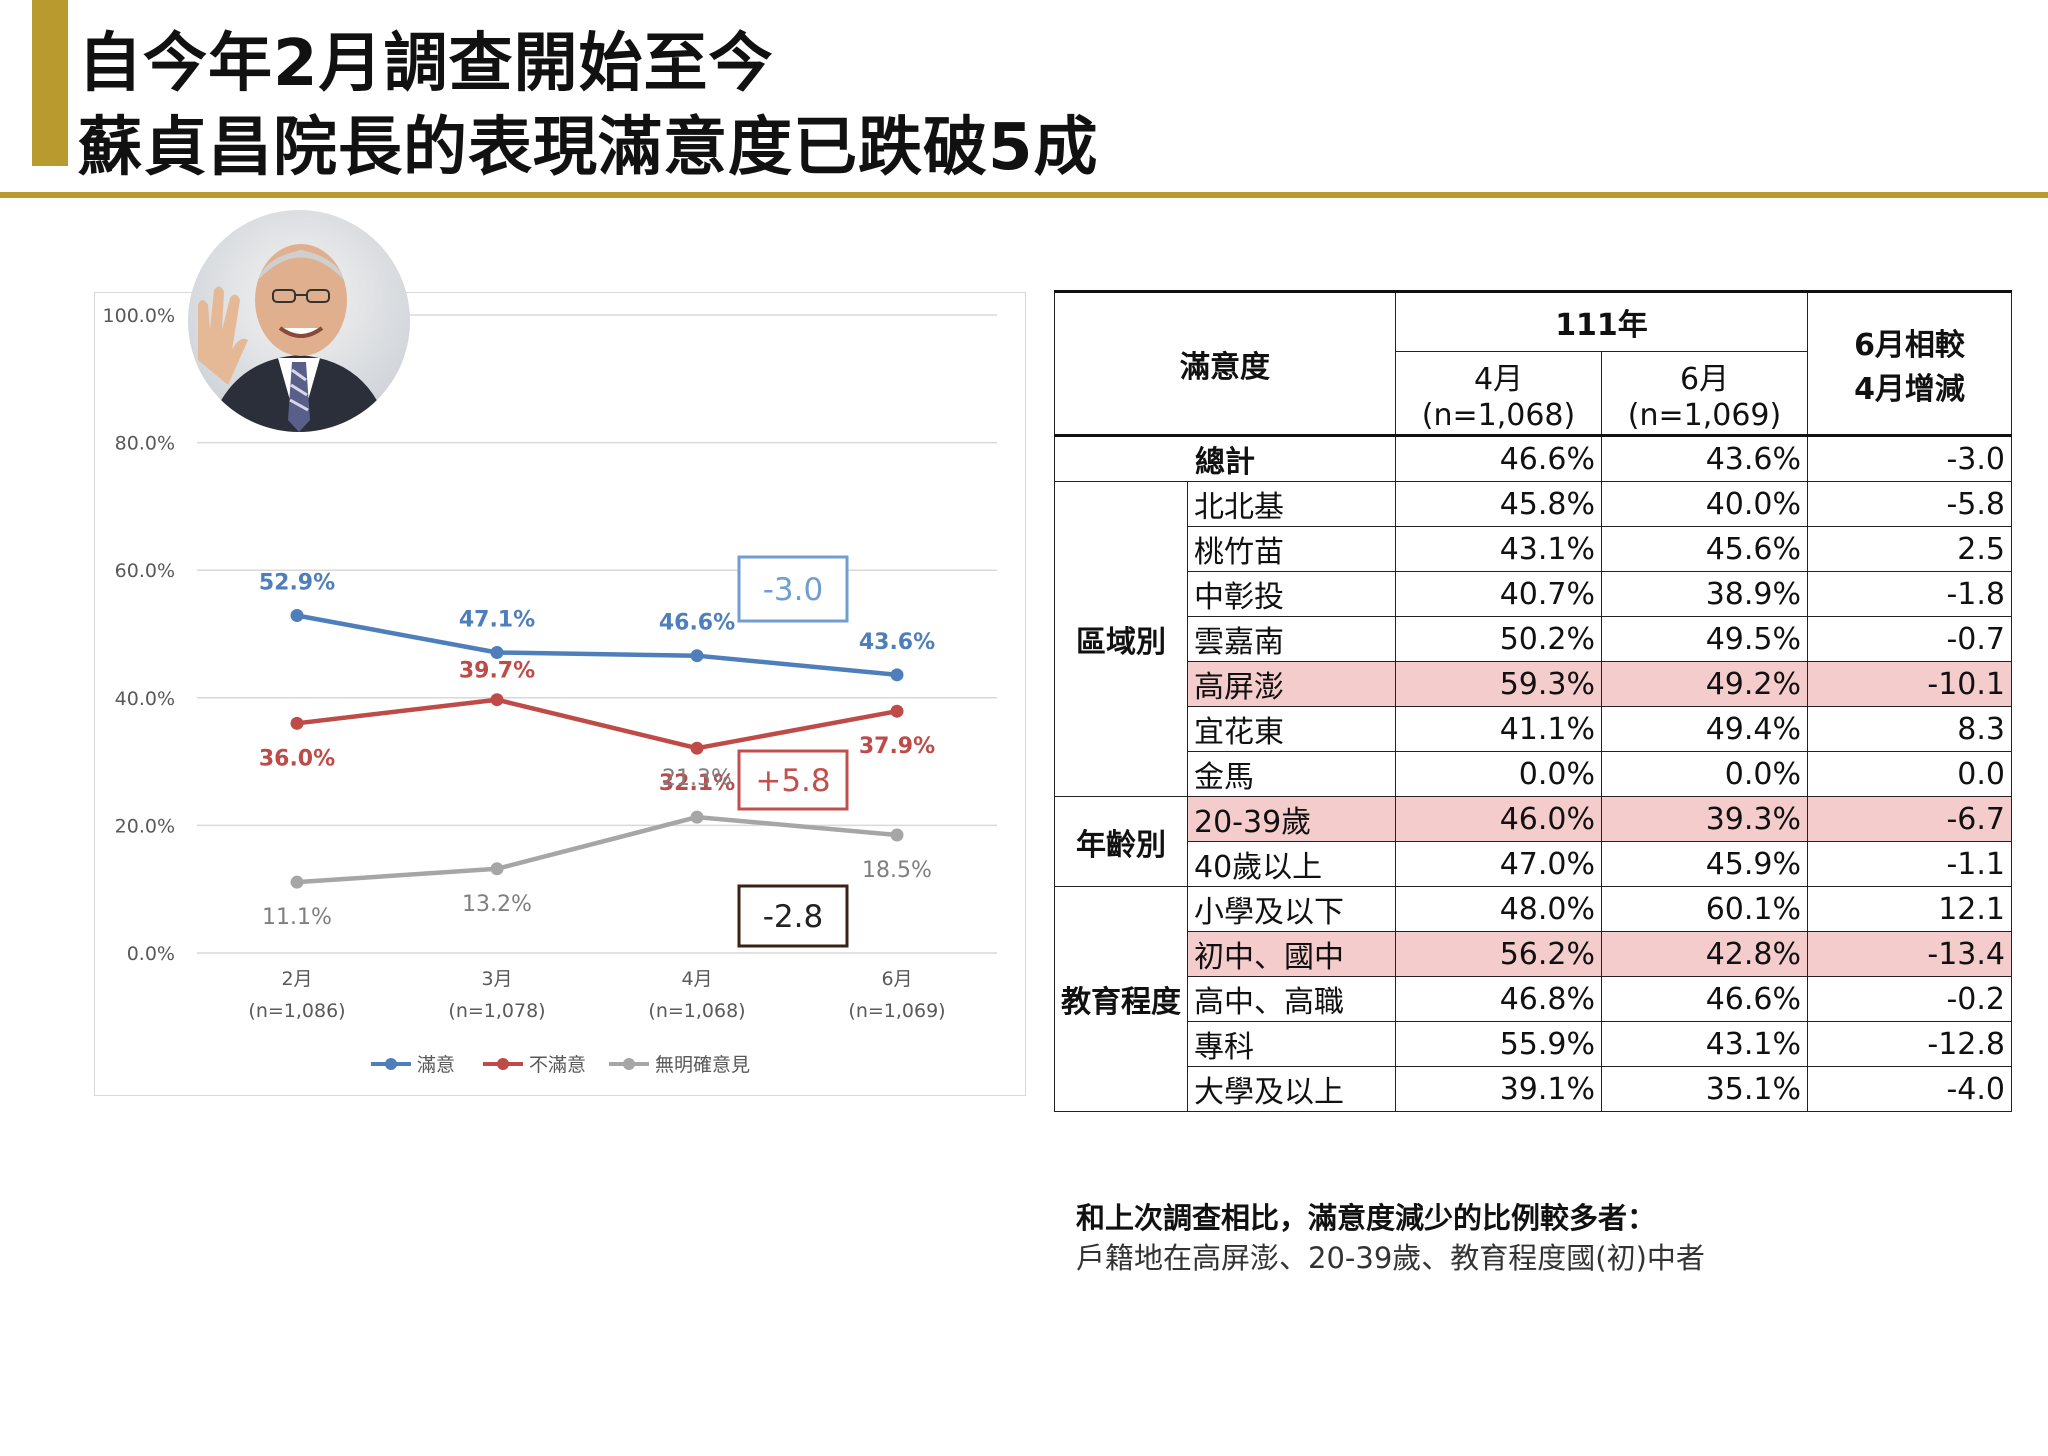 This screenshot has width=2048, height=1456. I want to click on x-sample-label: (n=1,078), so click(496, 1011).